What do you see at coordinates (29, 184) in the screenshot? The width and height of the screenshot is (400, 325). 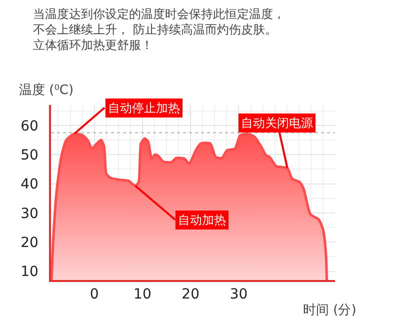 I see `y-tick-label: 40` at bounding box center [29, 184].